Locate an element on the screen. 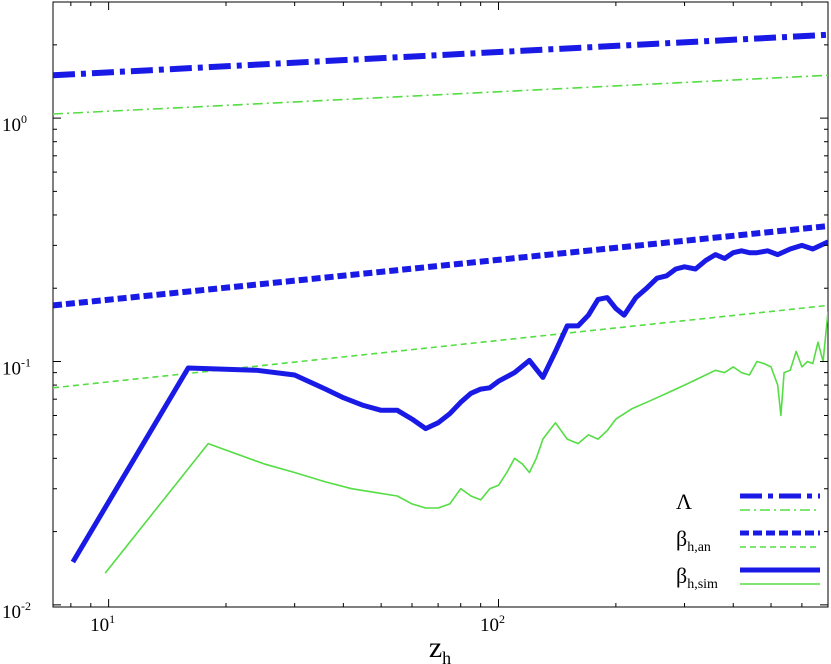 The height and width of the screenshot is (664, 831). x-axis-label-main: z is located at coordinates (435, 647).